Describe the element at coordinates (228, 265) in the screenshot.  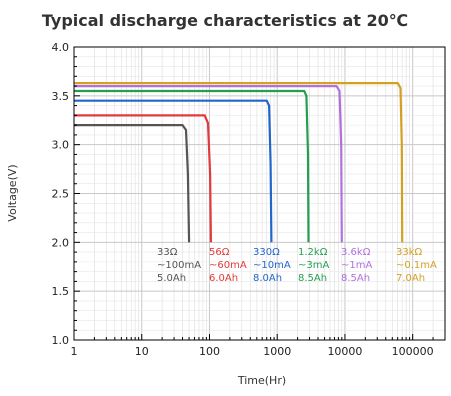
I see `series-annotation: ~60mA` at that location.